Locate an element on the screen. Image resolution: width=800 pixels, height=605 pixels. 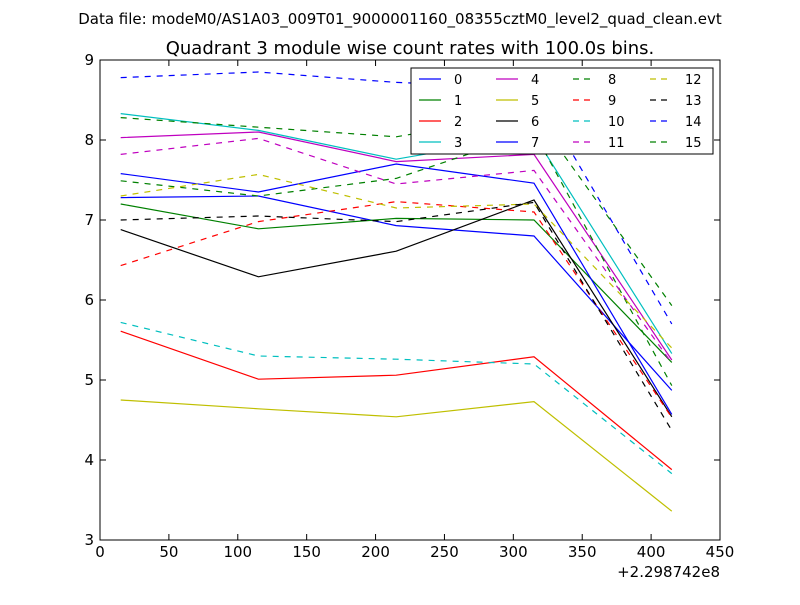
y-tick-label: 4 is located at coordinates (89, 460).